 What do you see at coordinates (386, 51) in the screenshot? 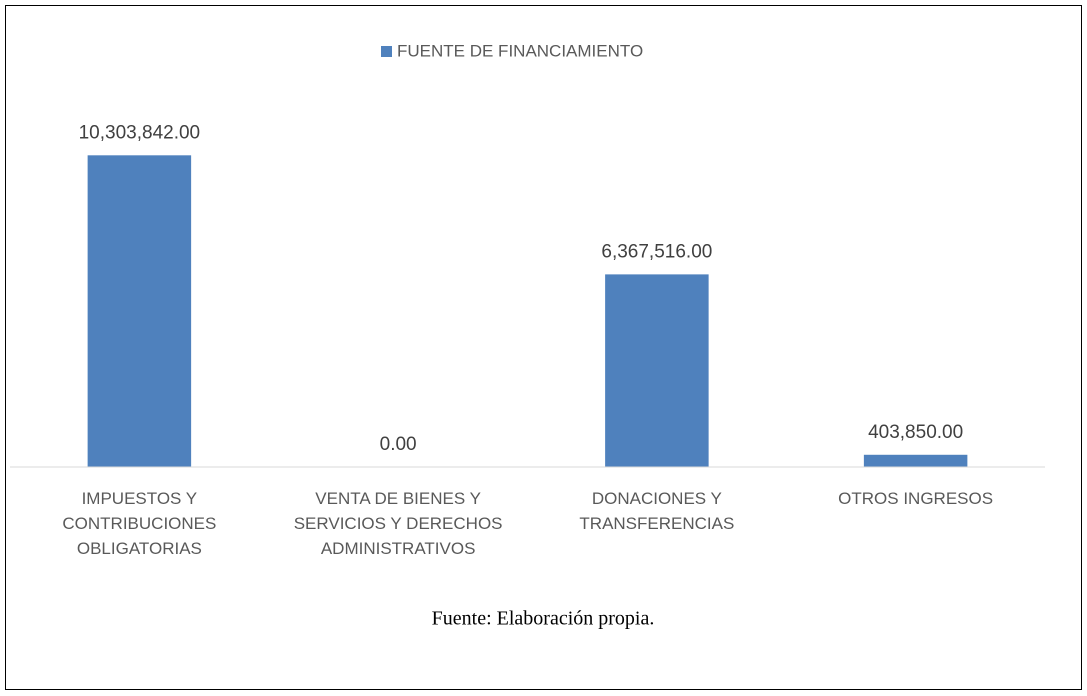
I see `legend-swatch` at bounding box center [386, 51].